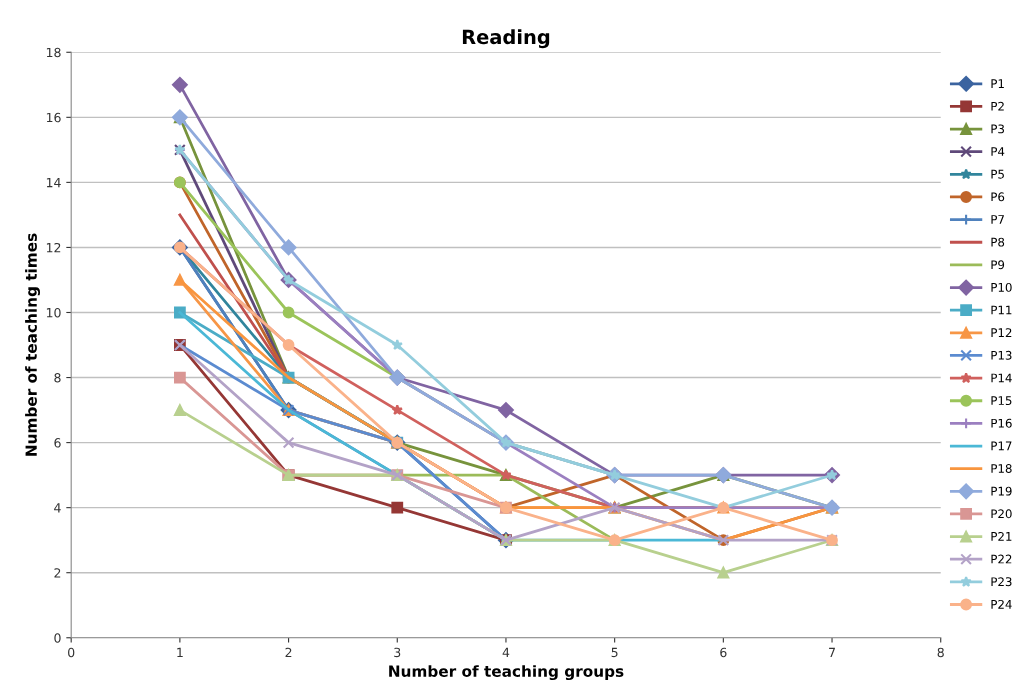 The height and width of the screenshot is (697, 1017). What do you see at coordinates (998, 151) in the screenshot?
I see `legend-label: P4` at bounding box center [998, 151].